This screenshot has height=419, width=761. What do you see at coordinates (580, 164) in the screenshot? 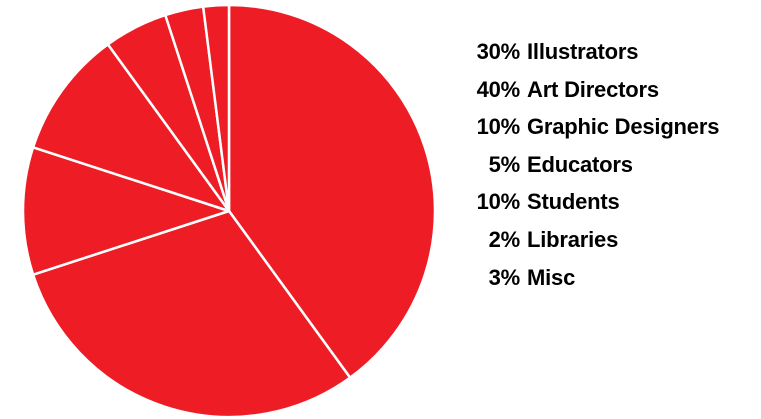
I see `legend-label: Educators` at bounding box center [580, 164].